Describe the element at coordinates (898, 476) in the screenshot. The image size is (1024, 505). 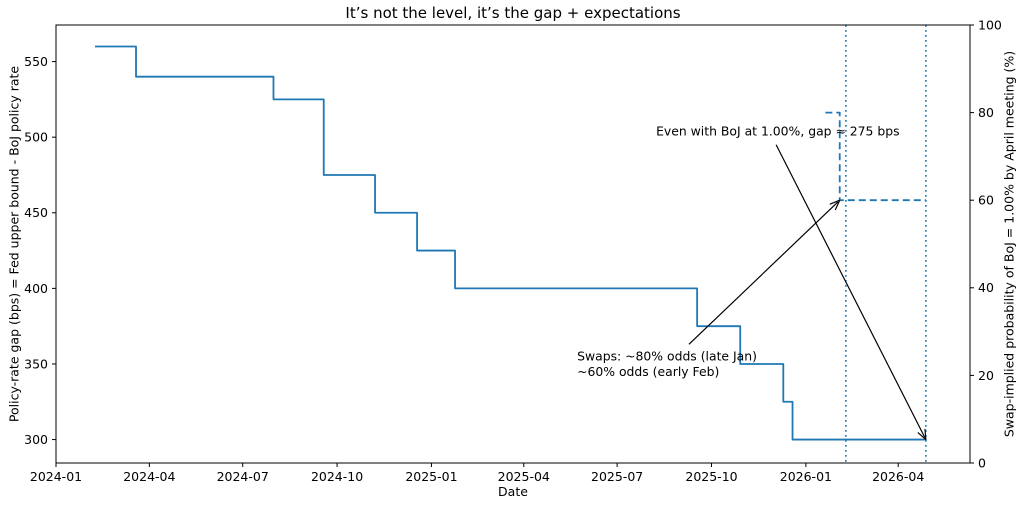
I see `x-tick-label: 2026-04` at that location.